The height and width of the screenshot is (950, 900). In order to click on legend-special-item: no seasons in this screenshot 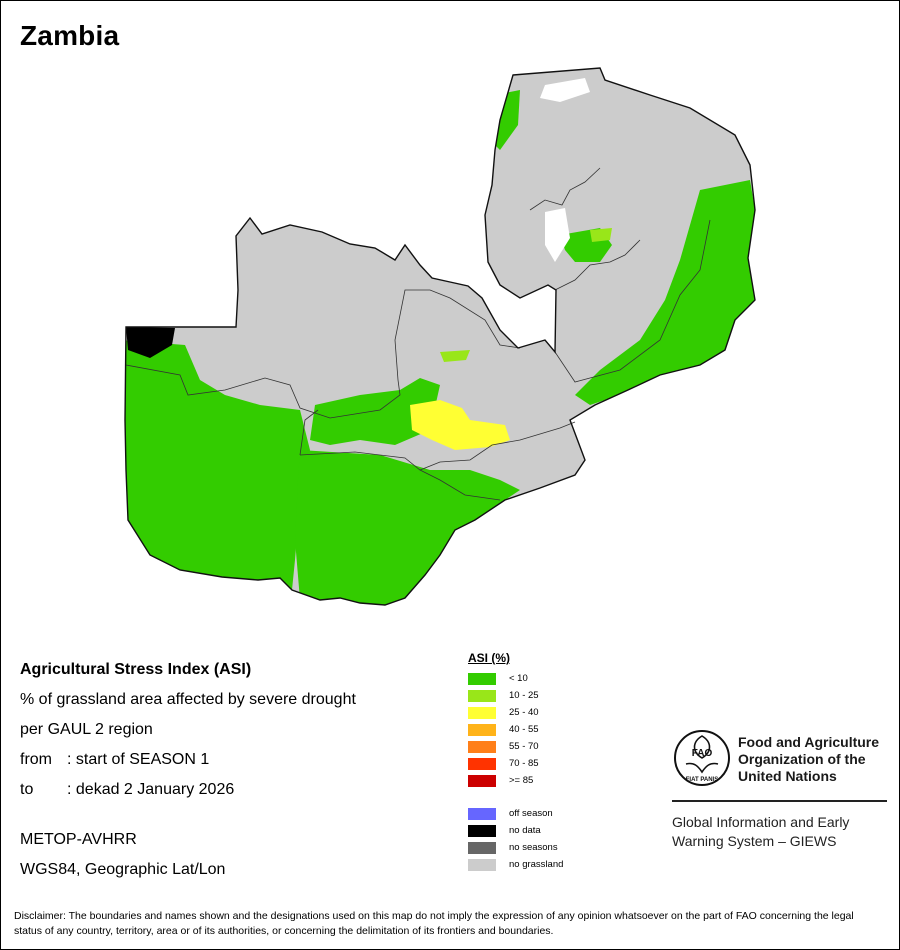, I will do `click(538, 847)`.